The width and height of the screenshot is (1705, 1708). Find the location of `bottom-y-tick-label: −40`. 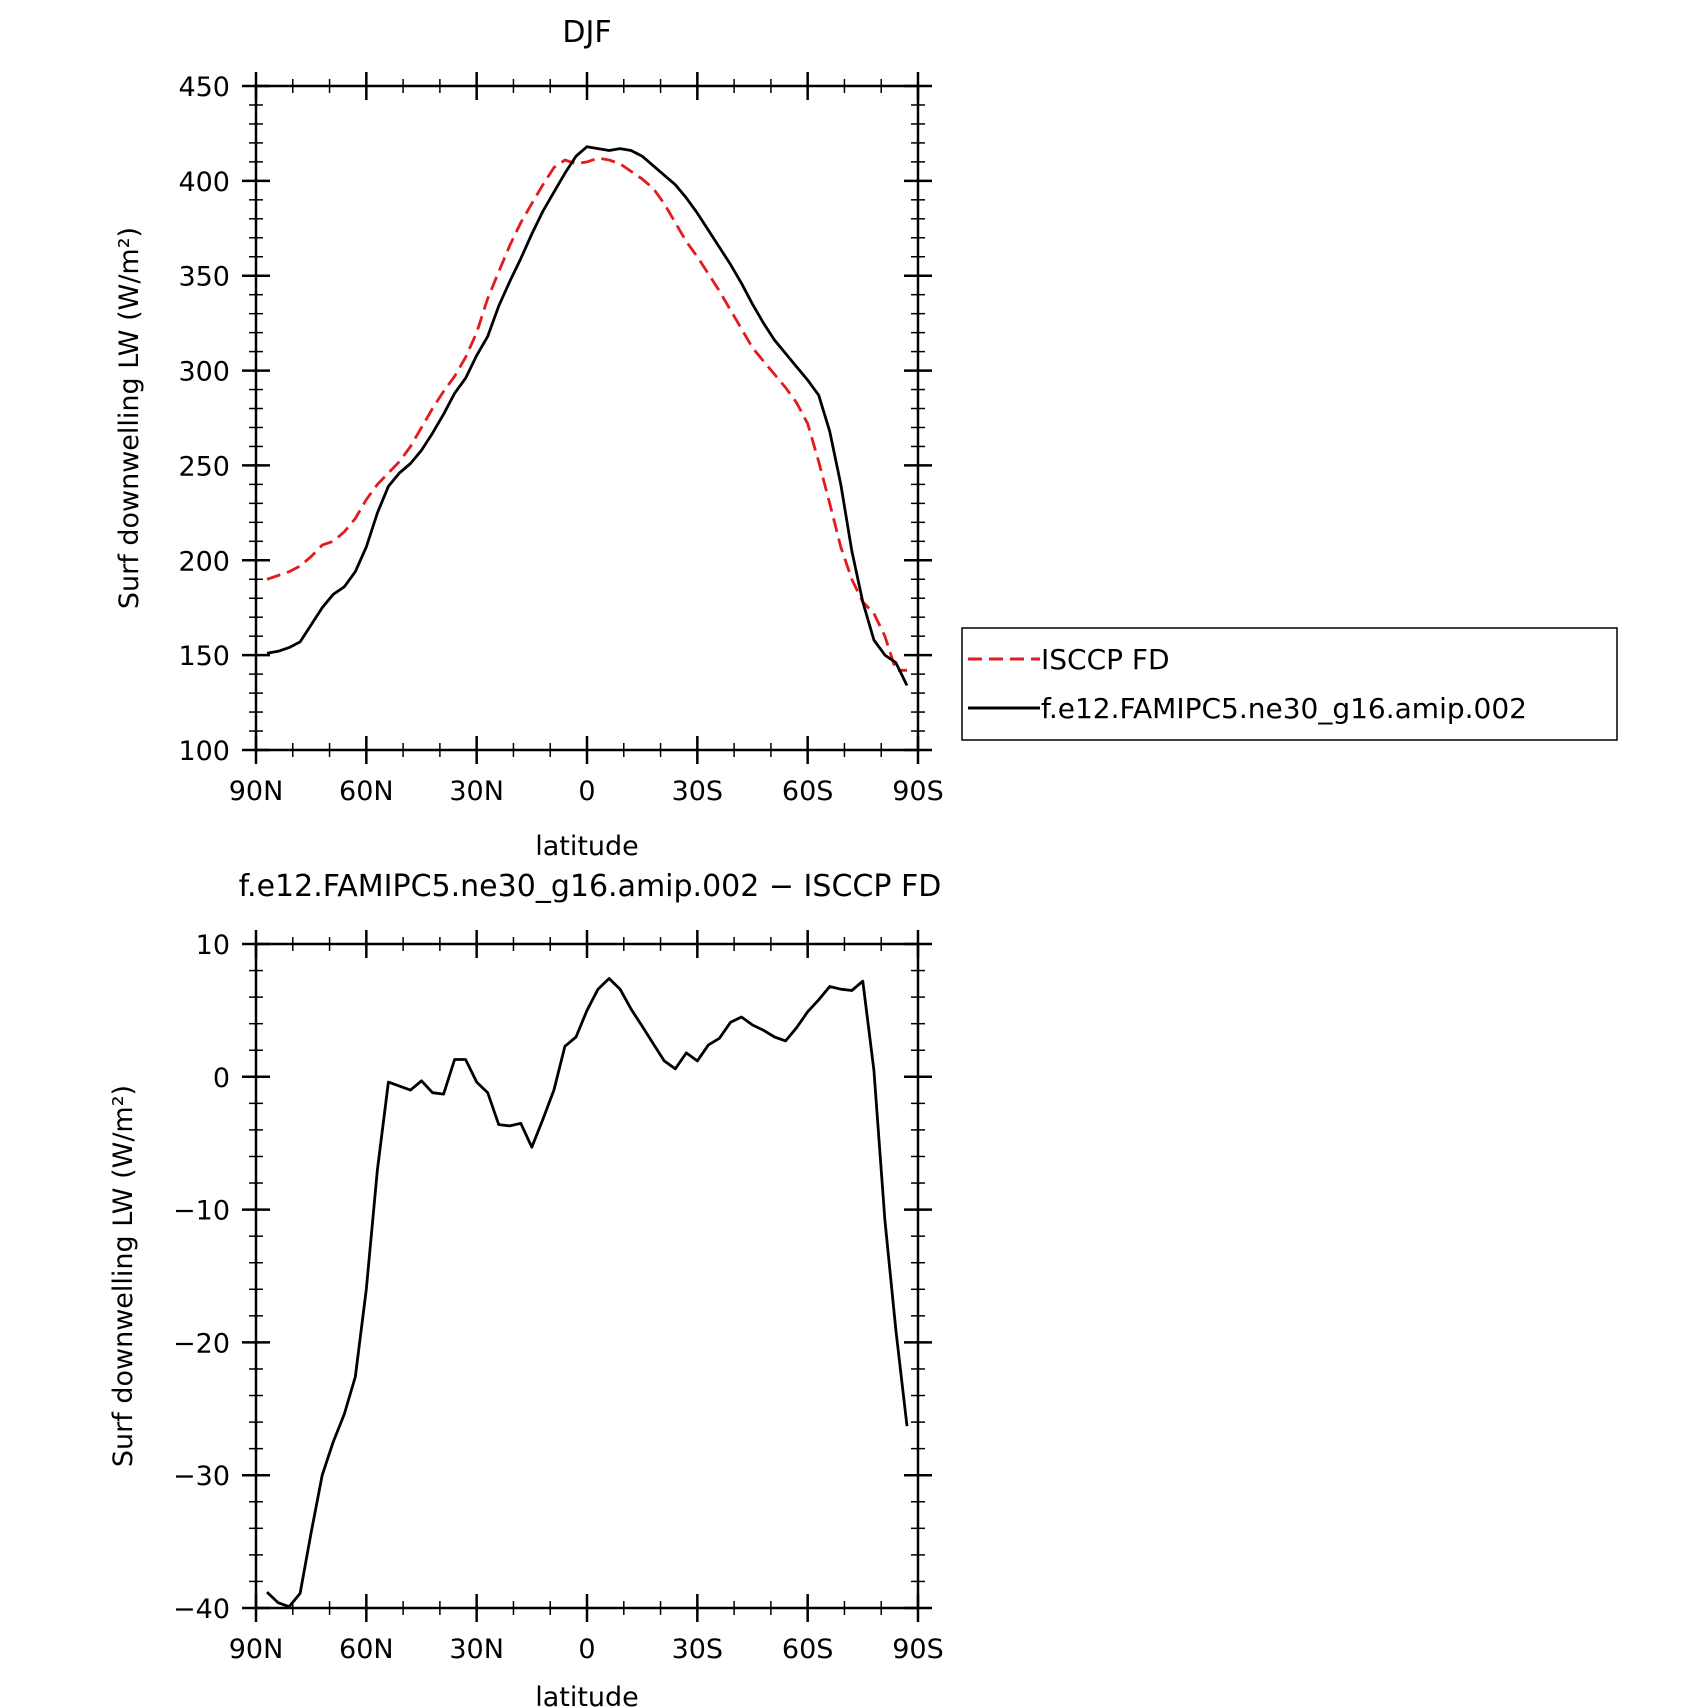

bottom-y-tick-label: −40 is located at coordinates (201, 1609).